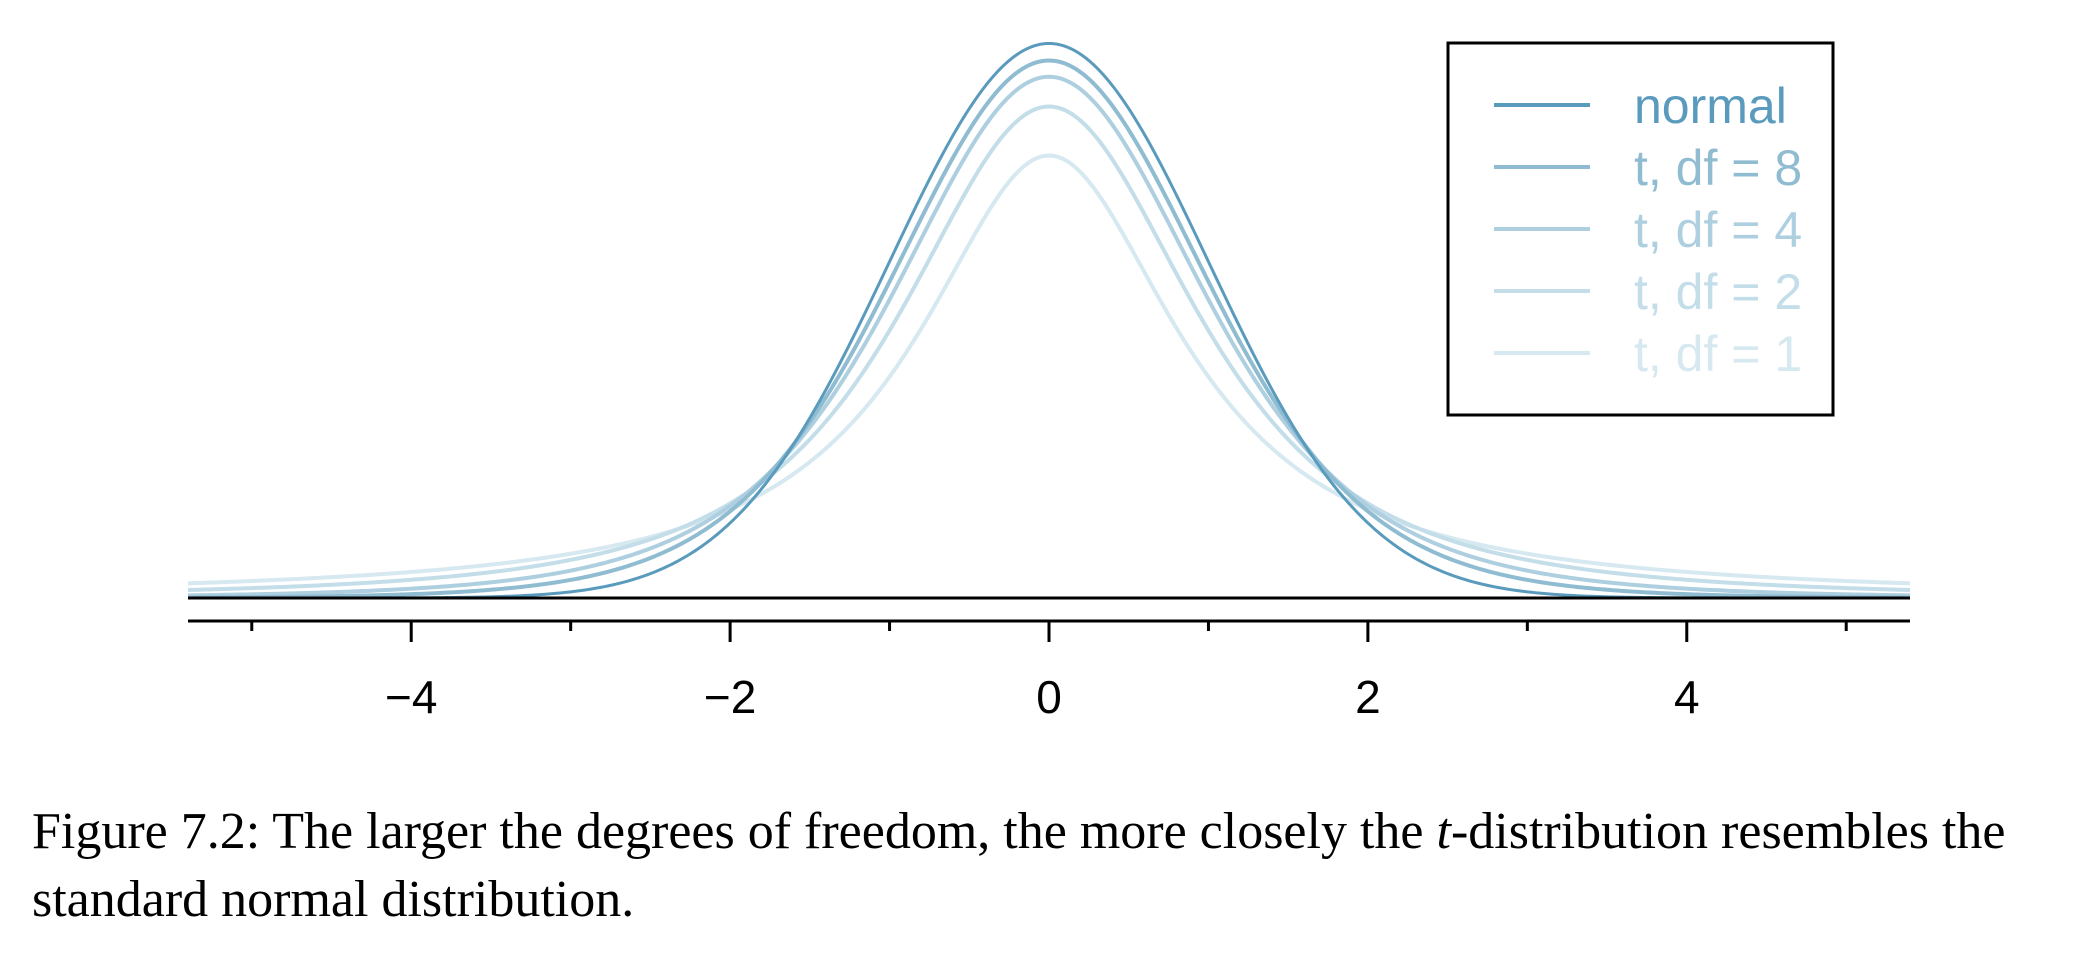  Describe the element at coordinates (411, 697) in the screenshot. I see `x-tick-label: −4` at that location.